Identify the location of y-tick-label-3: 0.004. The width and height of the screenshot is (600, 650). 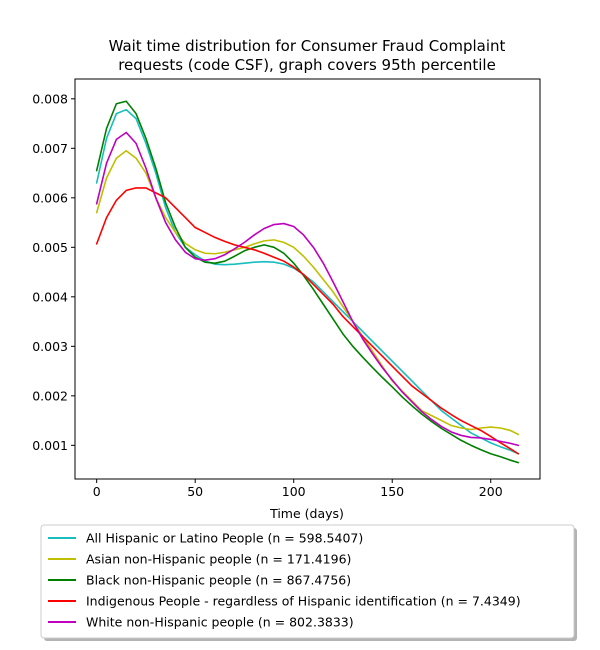
(50, 296).